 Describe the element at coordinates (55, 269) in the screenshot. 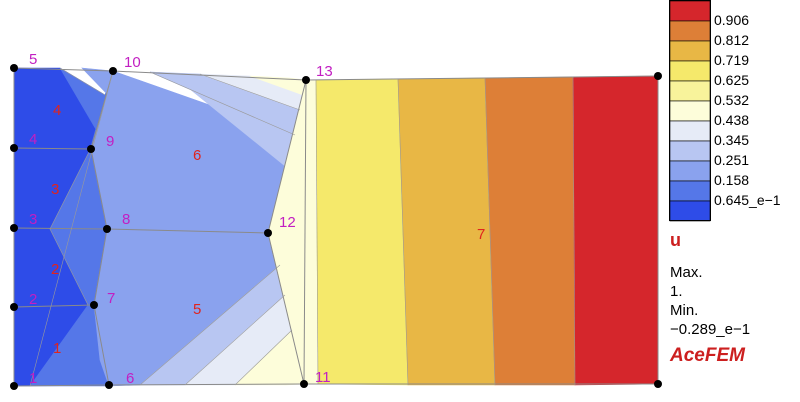

I see `element-label-2: 2` at that location.